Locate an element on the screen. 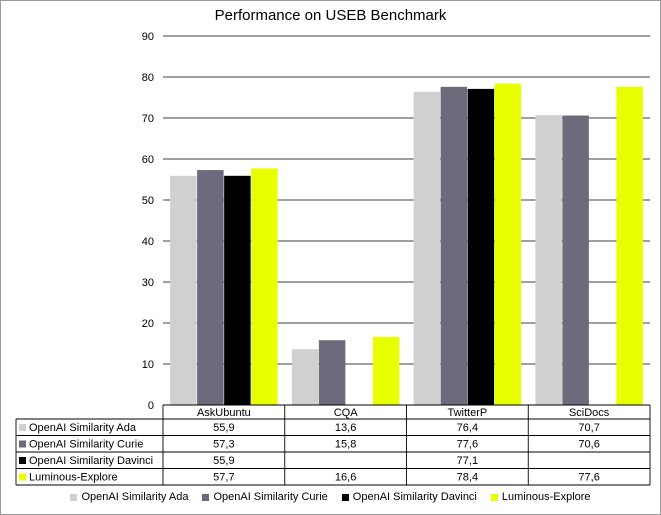  legend-item: OpenAI Similarity Curie is located at coordinates (265, 497).